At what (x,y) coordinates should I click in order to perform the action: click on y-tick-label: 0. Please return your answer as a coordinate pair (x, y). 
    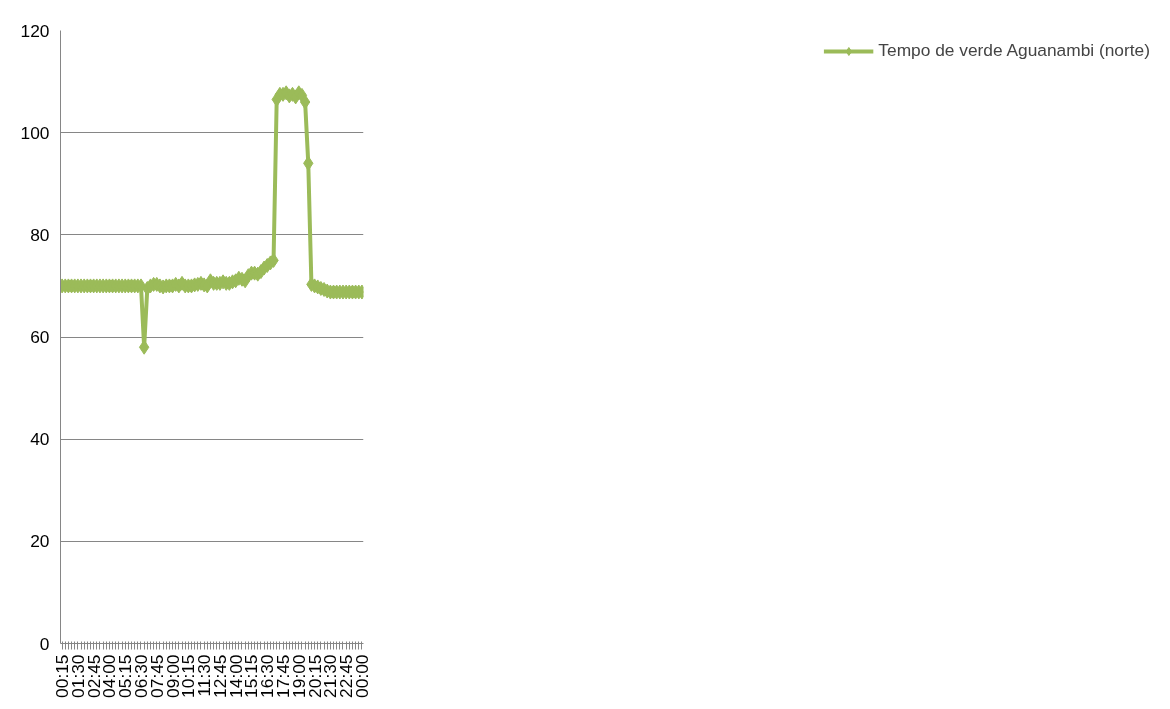
    Looking at the image, I should click on (44, 643).